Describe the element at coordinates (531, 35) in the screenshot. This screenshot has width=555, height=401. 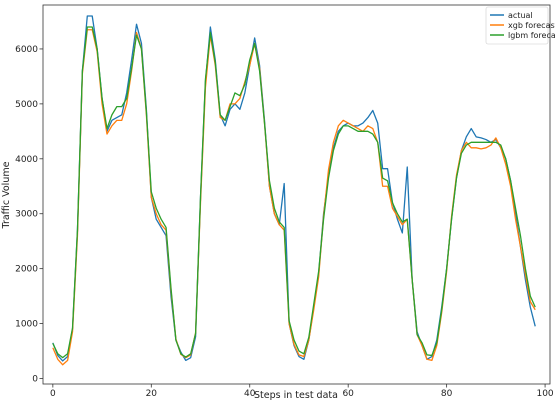
I see `legend-label-lgbm: lgbm forecast` at that location.